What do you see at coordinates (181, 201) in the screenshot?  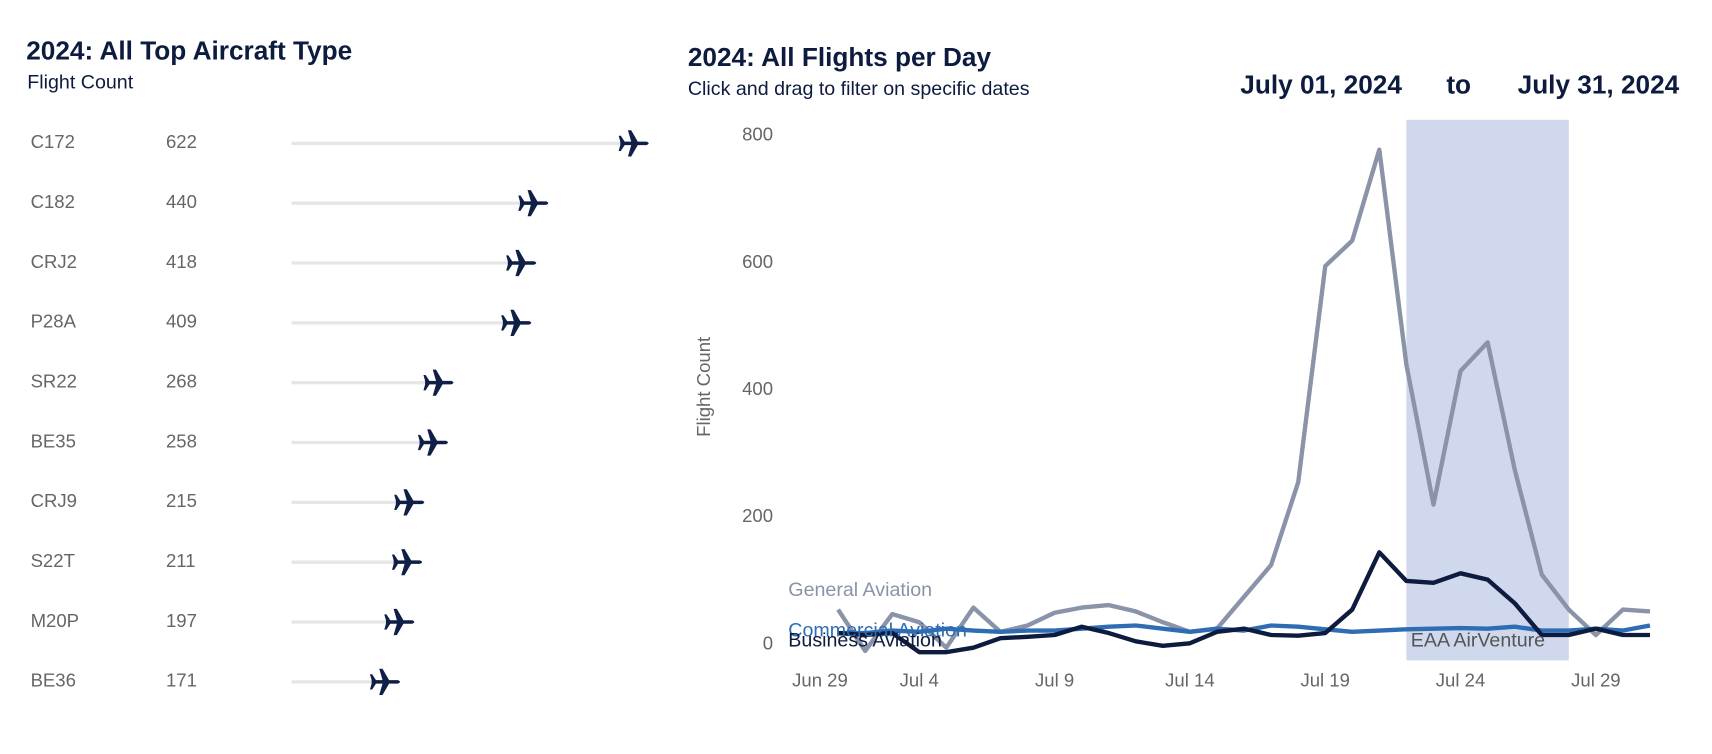 I see `value-label: 440` at bounding box center [181, 201].